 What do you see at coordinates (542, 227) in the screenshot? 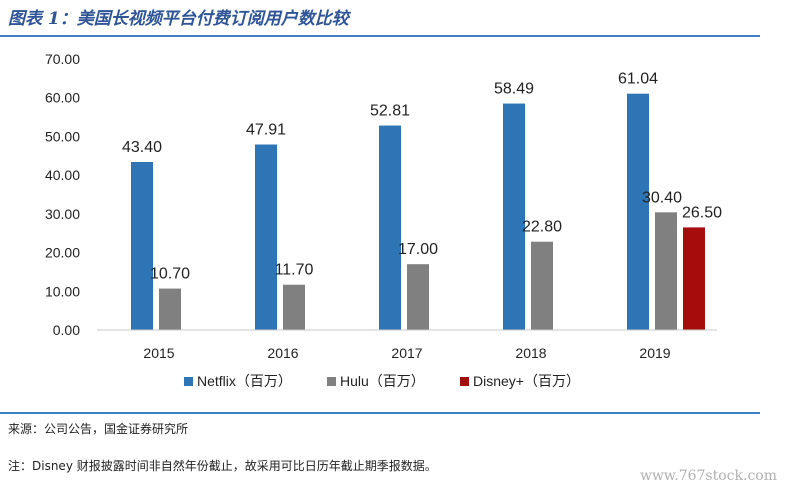
I see `data-label: 22.80` at bounding box center [542, 227].